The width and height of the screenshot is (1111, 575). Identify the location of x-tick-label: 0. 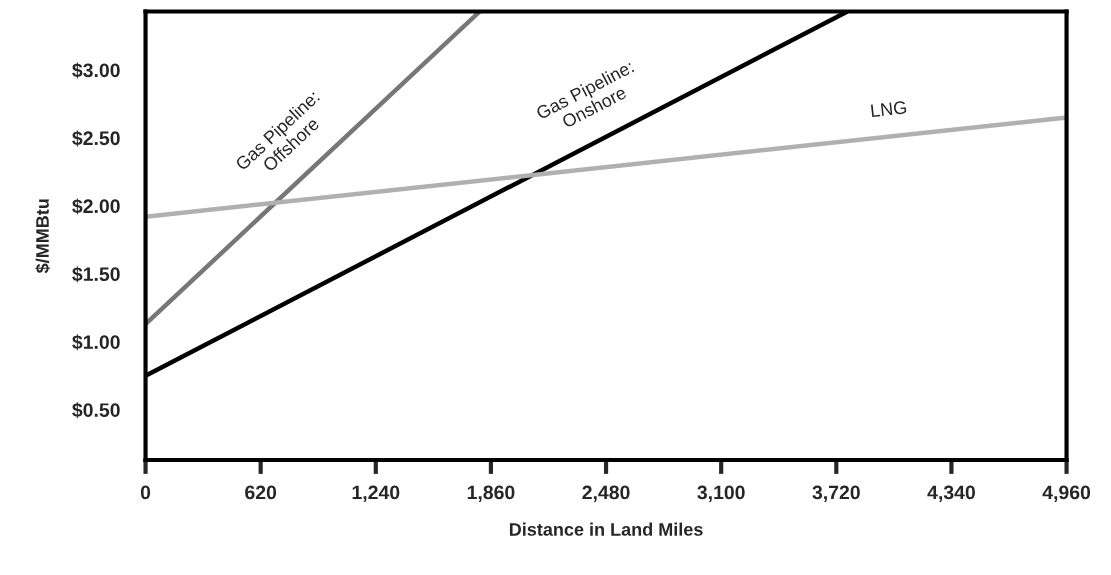
(145, 492).